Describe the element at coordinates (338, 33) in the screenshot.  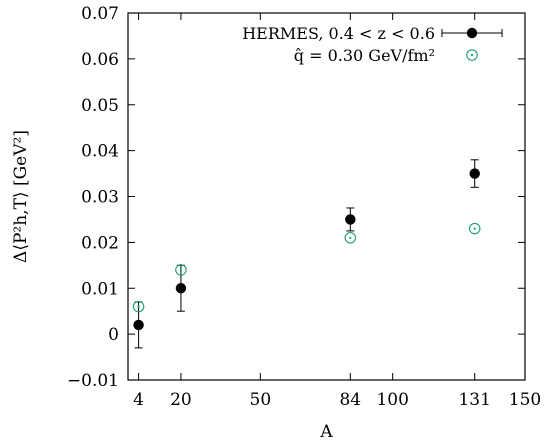
I see `legend-label: HERMES, 0.4 < z < 0.6` at that location.